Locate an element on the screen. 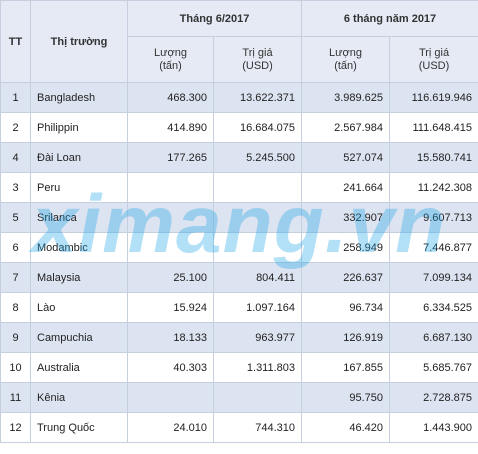  value-cell: 332.907 is located at coordinates (346, 217).